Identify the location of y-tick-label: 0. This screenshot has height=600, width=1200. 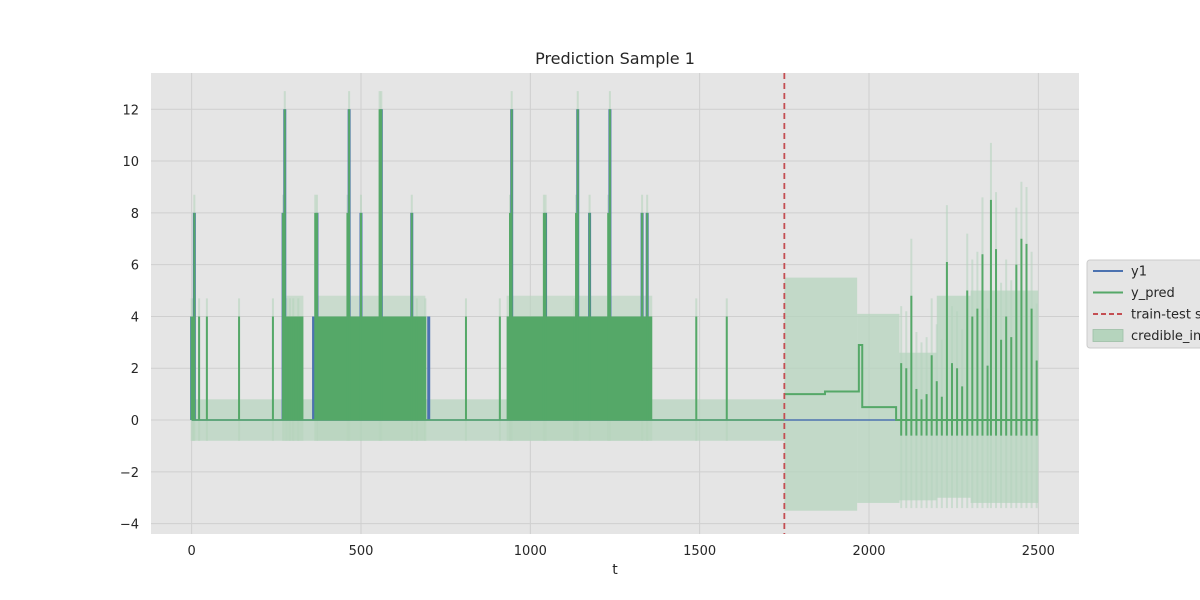
(135, 421).